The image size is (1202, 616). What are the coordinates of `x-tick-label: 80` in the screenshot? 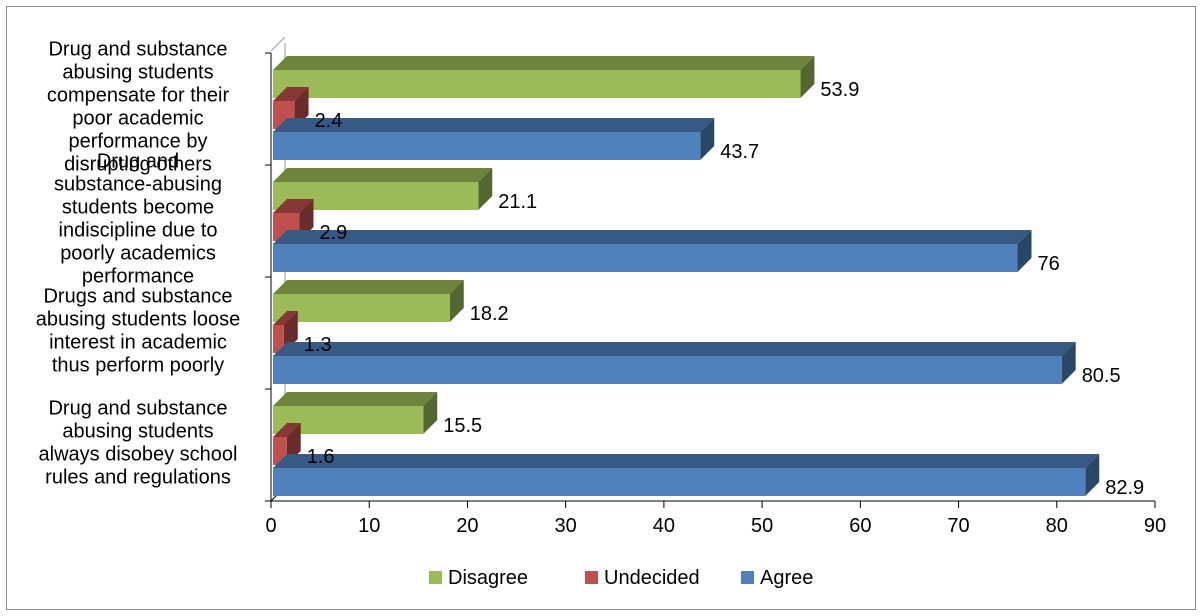 It's located at (1057, 526).